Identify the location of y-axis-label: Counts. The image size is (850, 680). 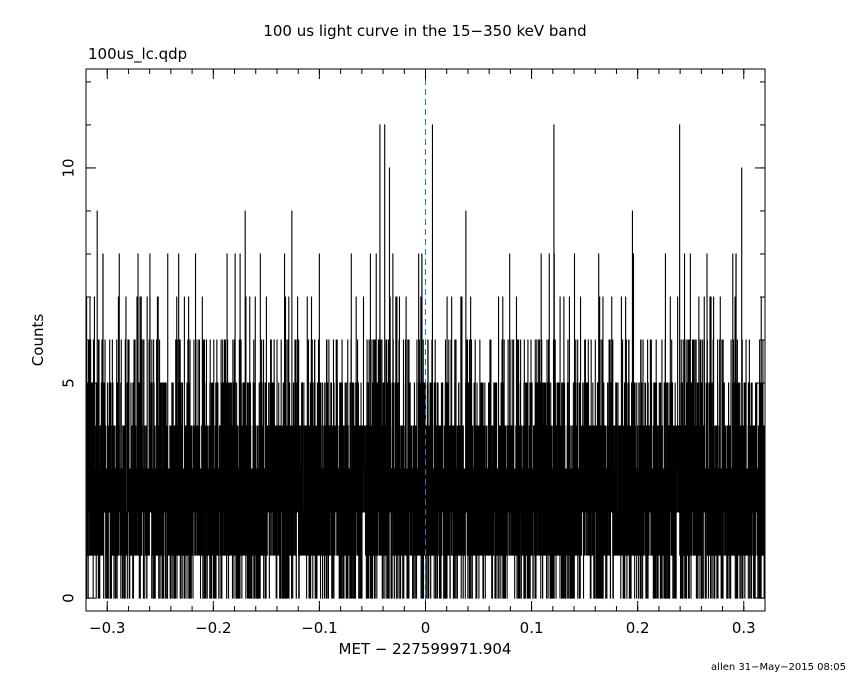
(38, 340).